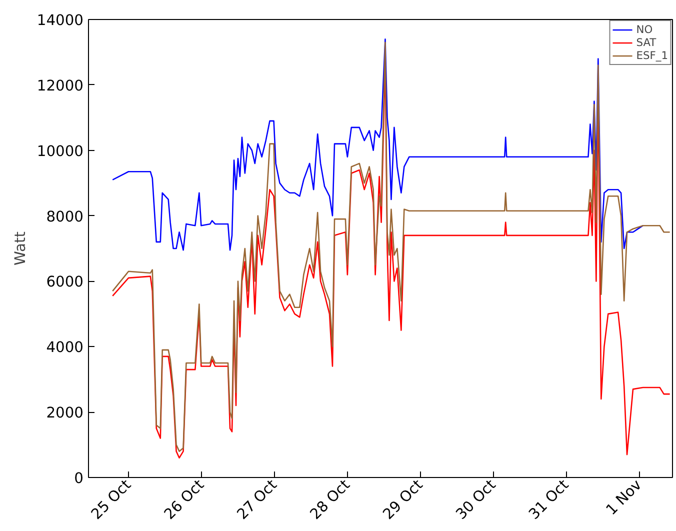 This screenshot has width=676, height=531. What do you see at coordinates (403, 499) in the screenshot?
I see `x-tick-label: 29 Oct` at bounding box center [403, 499].